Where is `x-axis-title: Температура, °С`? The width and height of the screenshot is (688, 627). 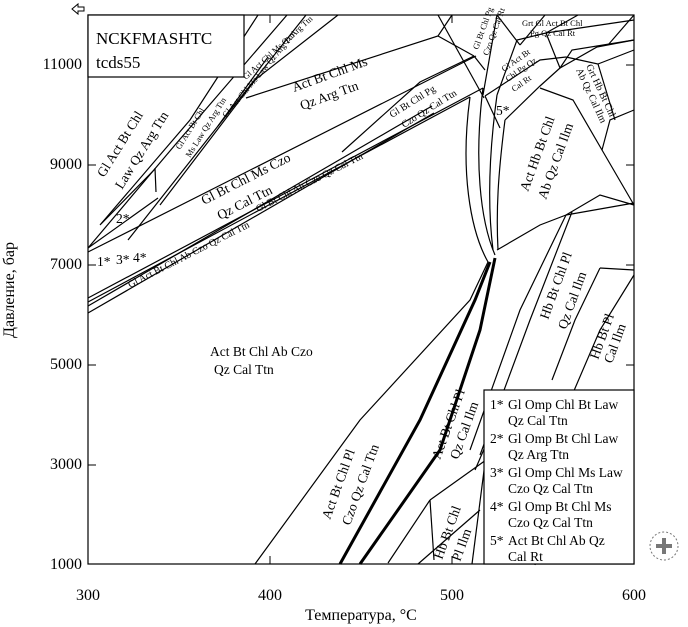
x-axis-title: Температура, °С is located at coordinates (361, 615).